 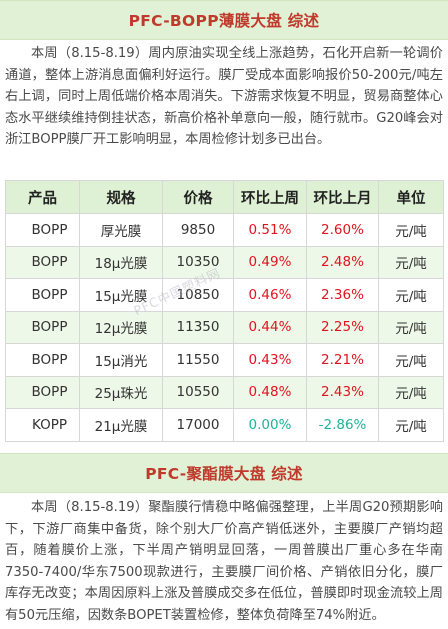 What do you see at coordinates (270, 392) in the screenshot?
I see `cell-wow: 0.48%` at bounding box center [270, 392].